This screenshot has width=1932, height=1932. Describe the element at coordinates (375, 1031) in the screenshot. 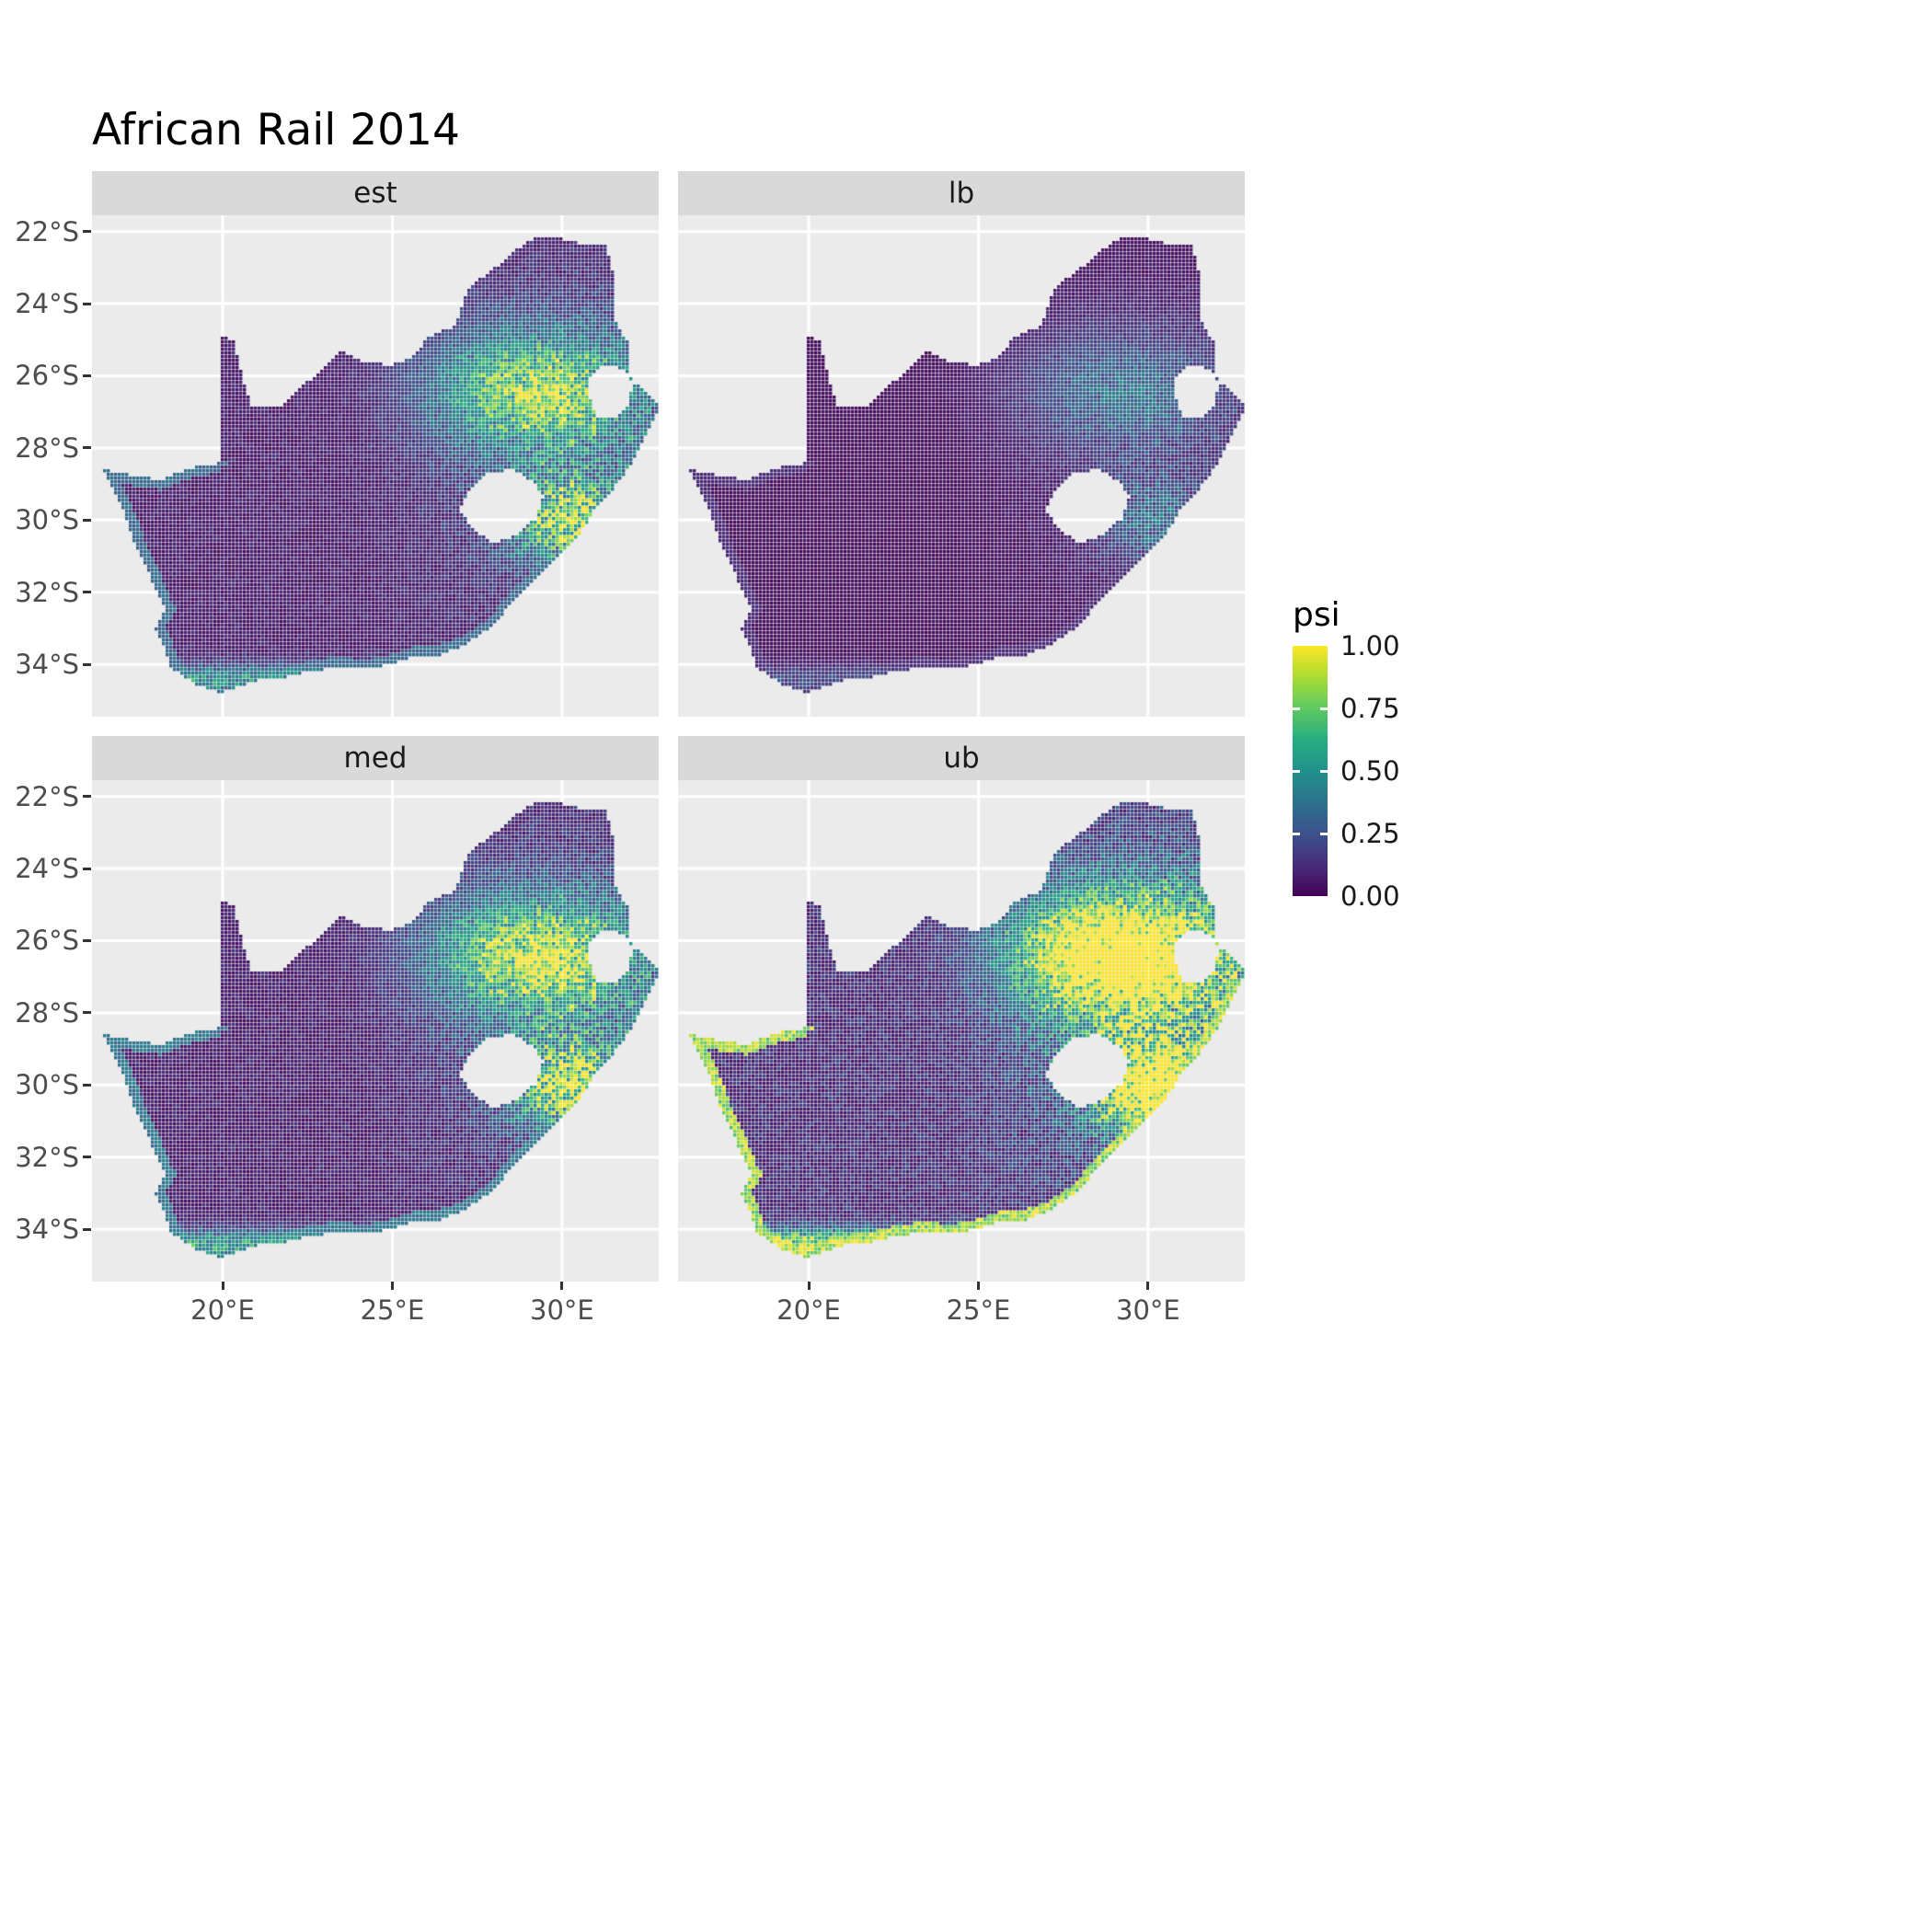

I see `map-panel-med` at that location.